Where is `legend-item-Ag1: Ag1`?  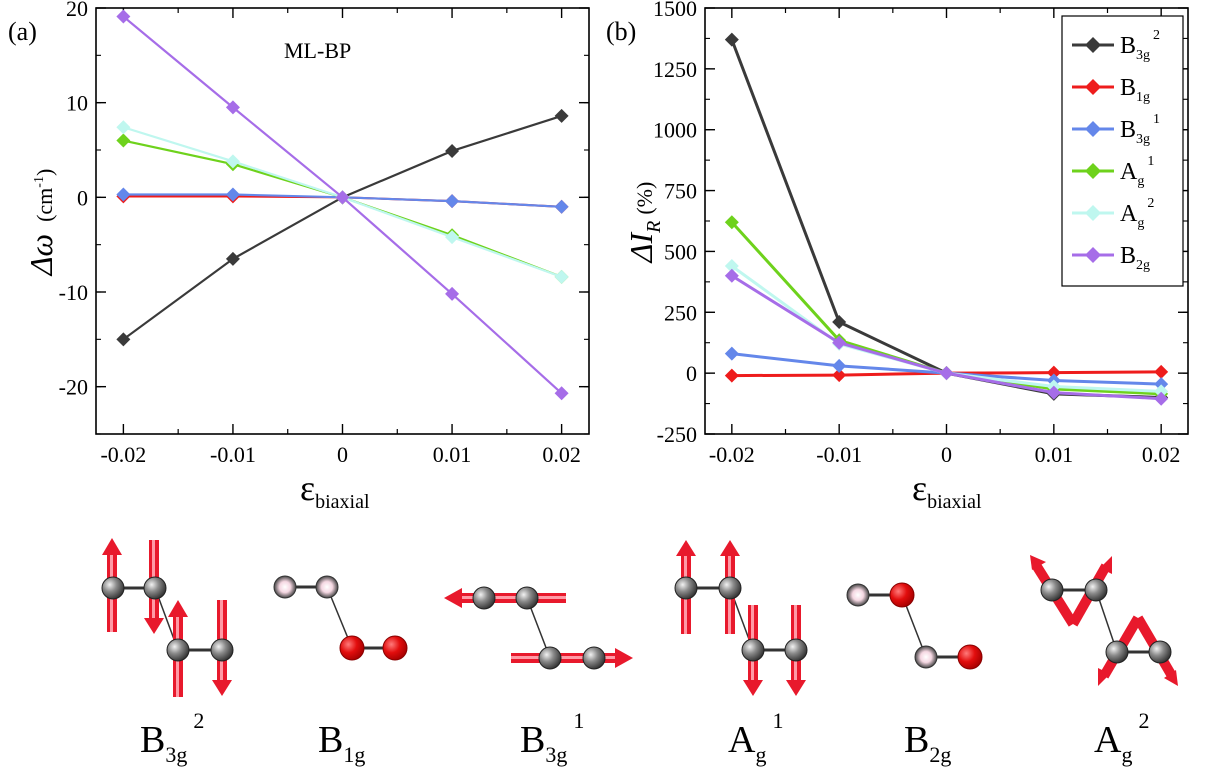 legend-item-Ag1: Ag1 is located at coordinates (1113, 171).